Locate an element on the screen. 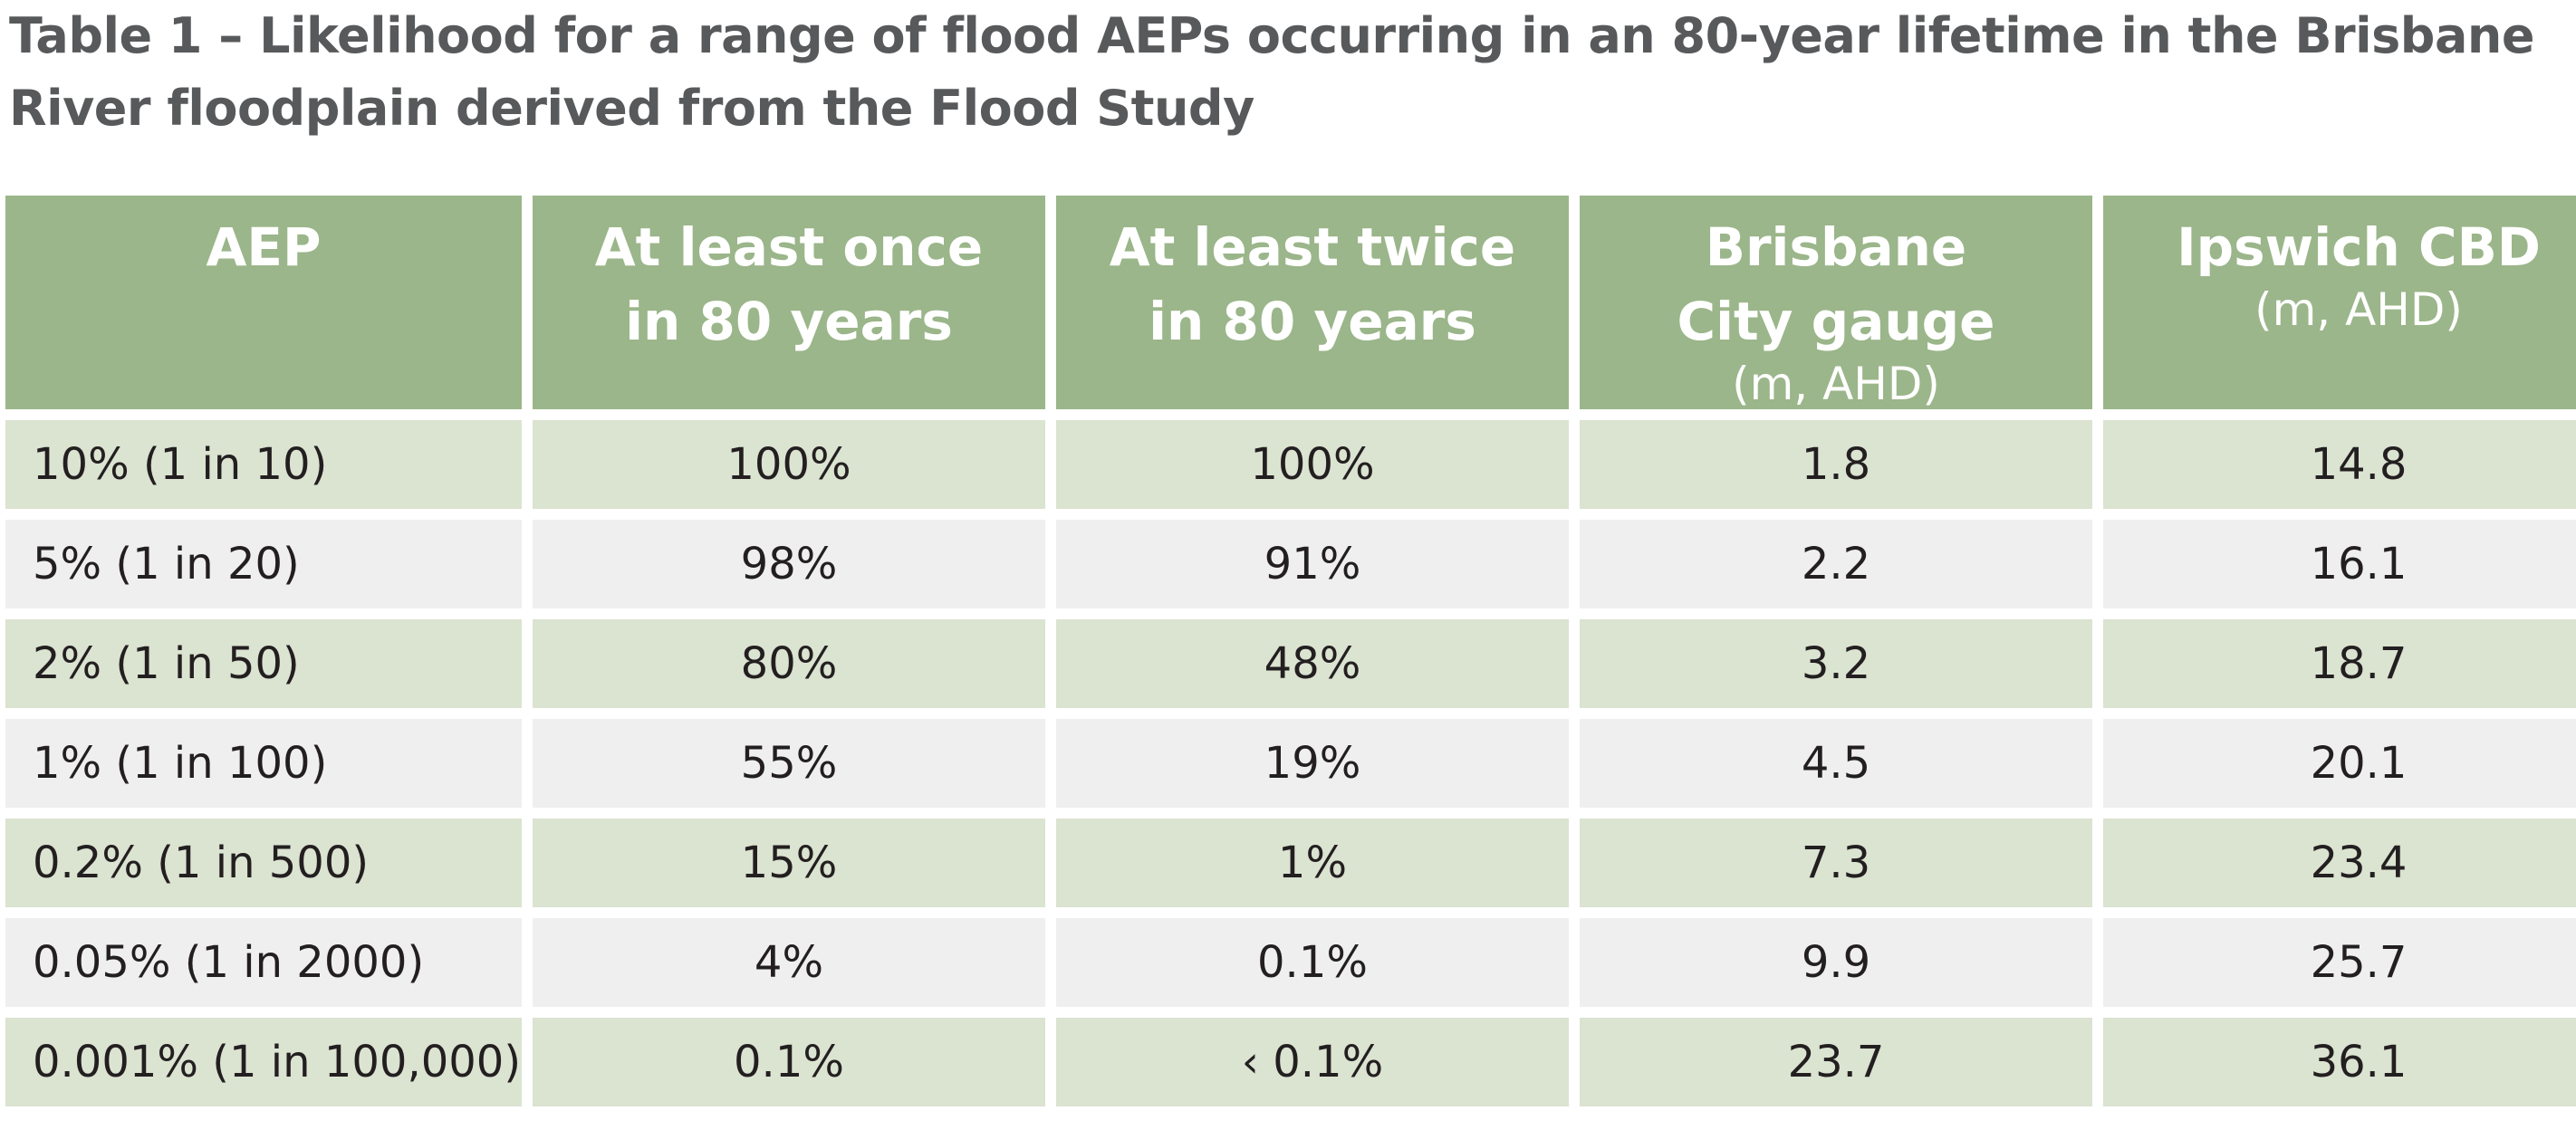 The width and height of the screenshot is (2576, 1130). cell-aep: 2% (1 in 50) is located at coordinates (263, 663).